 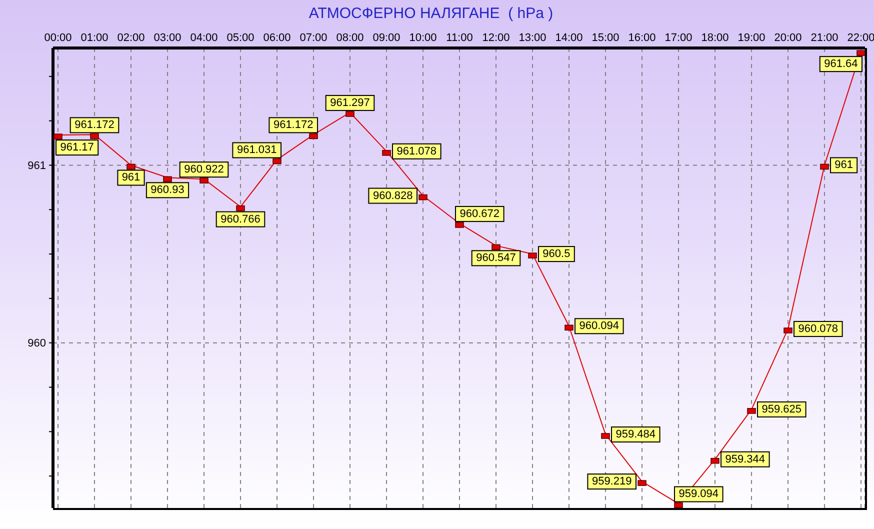 I want to click on y-tick-label: 960, so click(x=37, y=344).